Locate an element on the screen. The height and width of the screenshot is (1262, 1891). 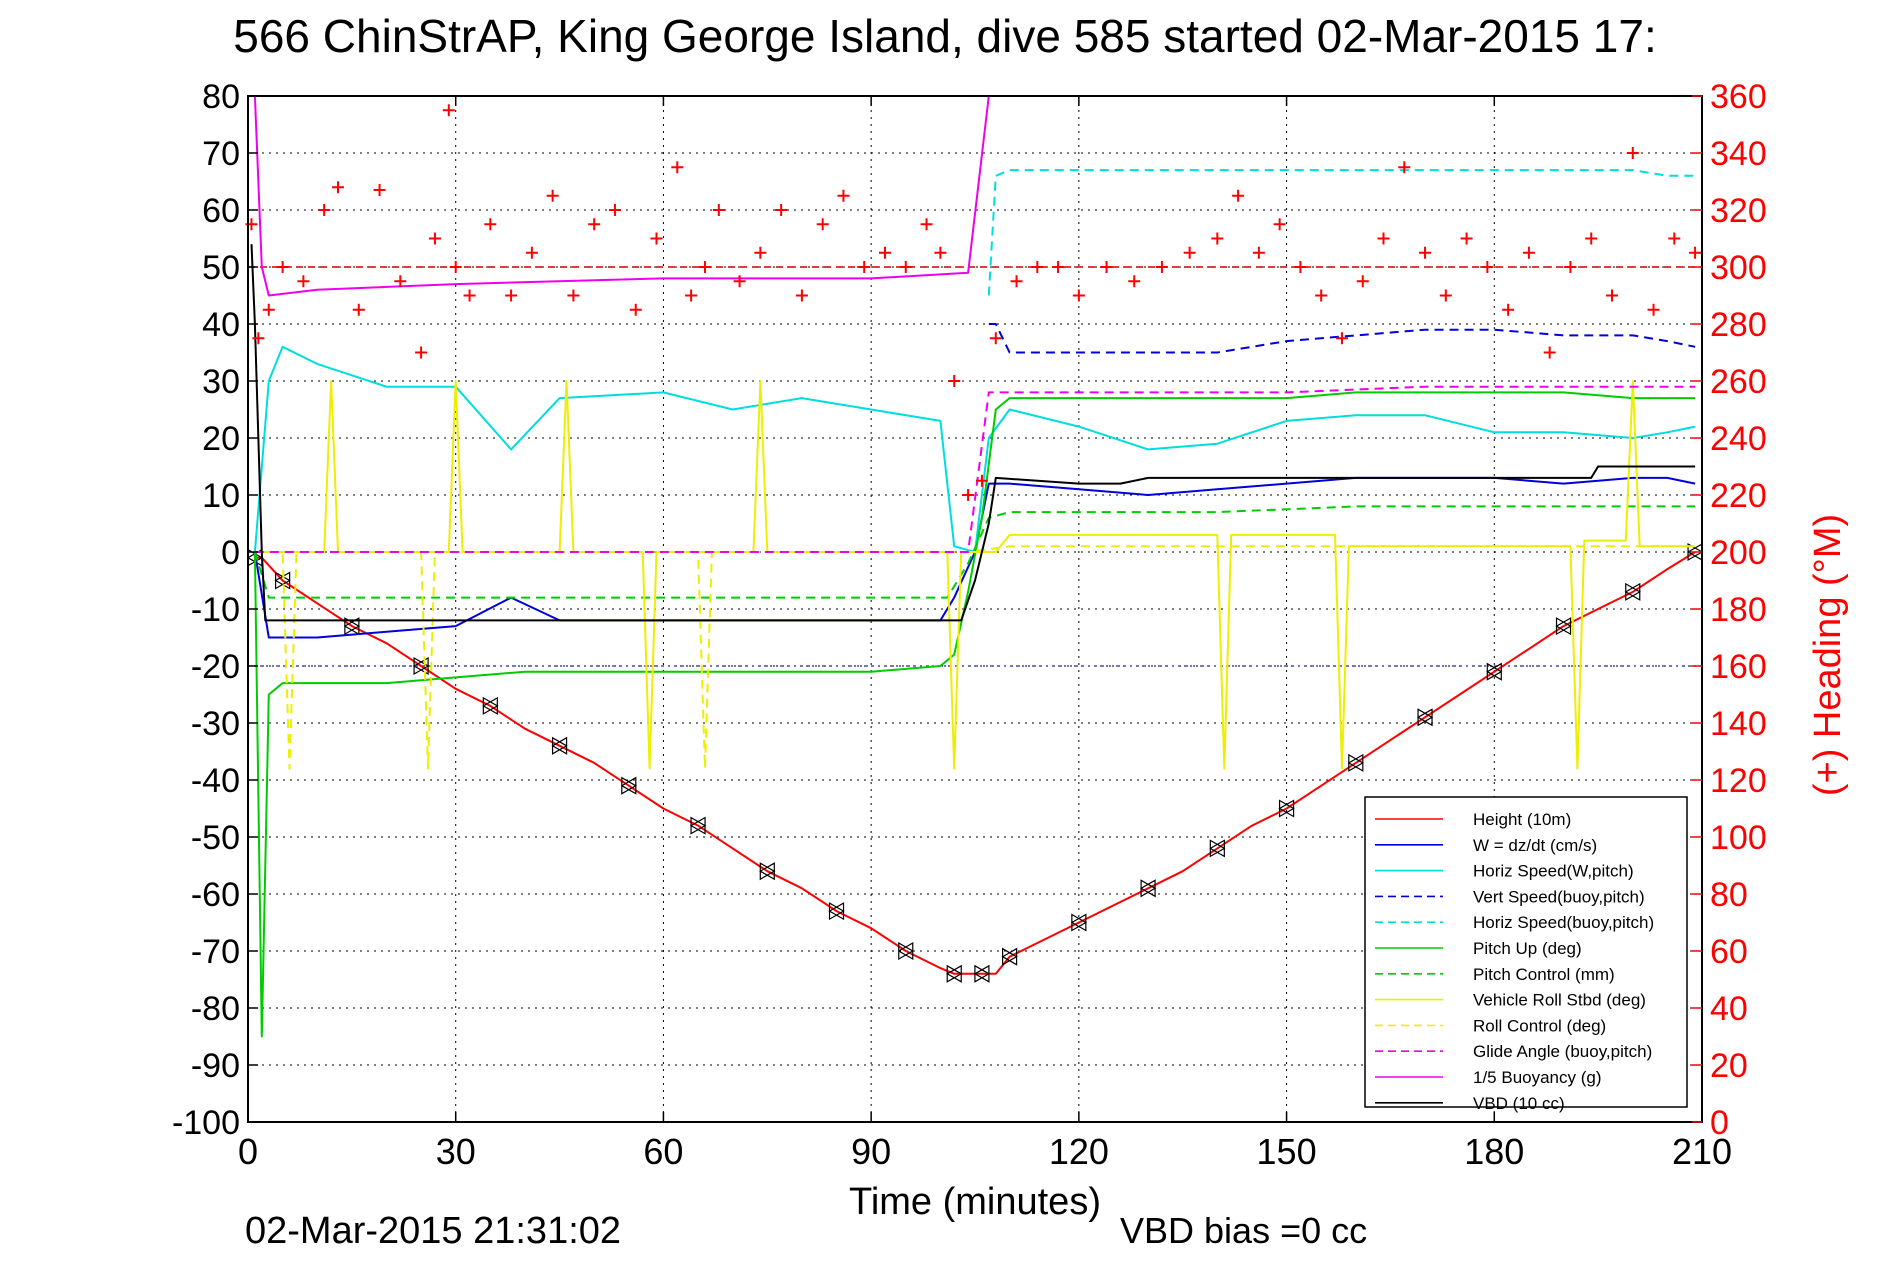
y-tick-label: 40 is located at coordinates (221, 325).